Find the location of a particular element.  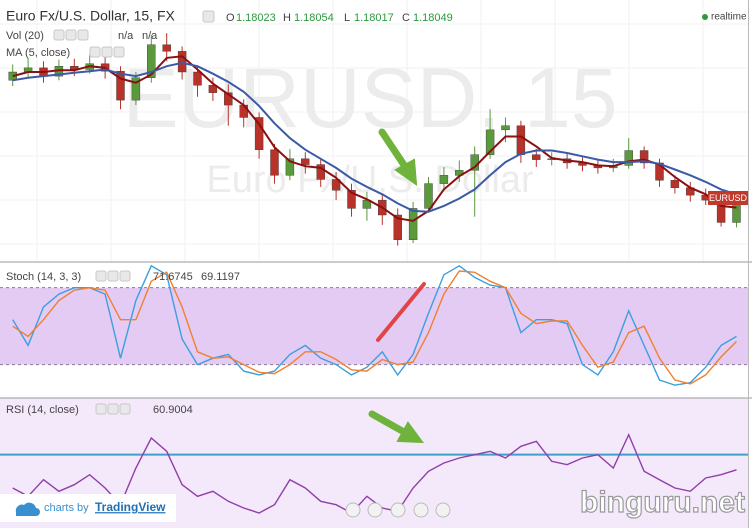

indicator-title: Stoch (14, 3, 3) is located at coordinates (43, 277).